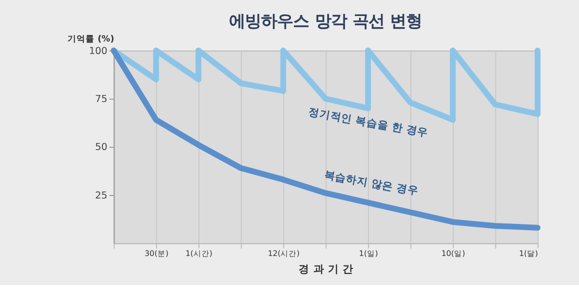 This screenshot has height=307, width=579. Describe the element at coordinates (368, 123) in the screenshot. I see `text: 정기적인 복습을 한 경우` at that location.